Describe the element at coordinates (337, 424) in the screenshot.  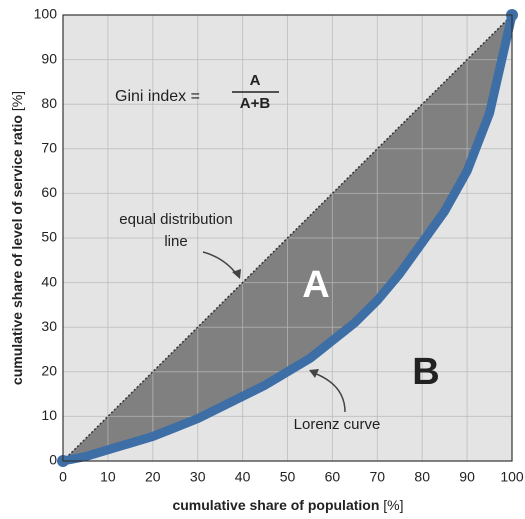
I see `annotation: Lorenz curve` at that location.